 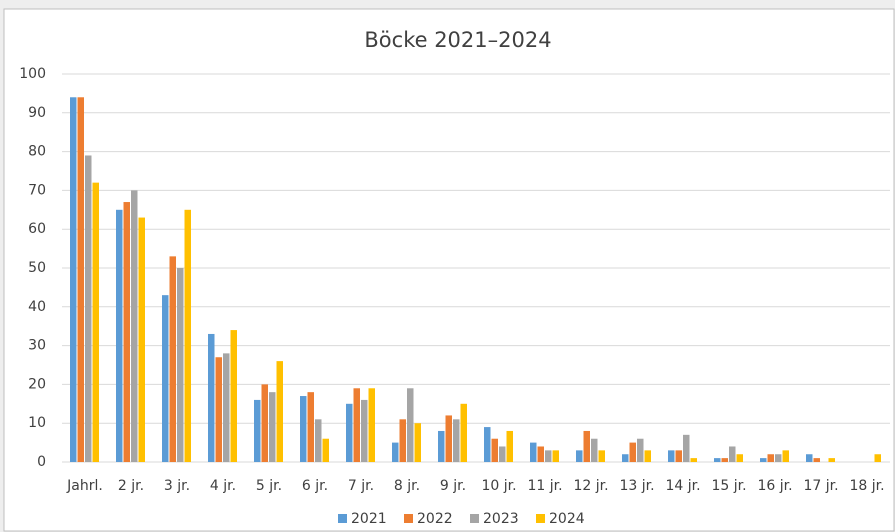 What do you see at coordinates (453, 486) in the screenshot?
I see `x-tick-label: 9 jr.` at bounding box center [453, 486].